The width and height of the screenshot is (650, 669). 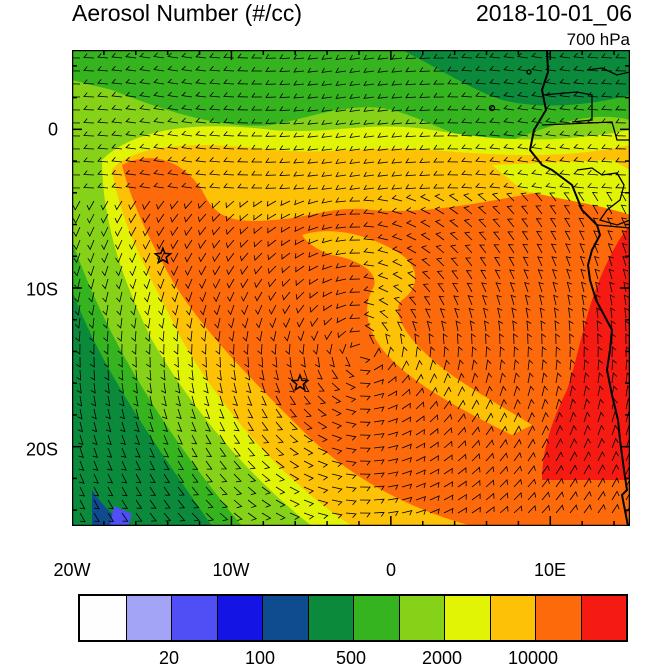 What do you see at coordinates (72, 570) in the screenshot?
I see `lon-label-20w: 20W` at bounding box center [72, 570].